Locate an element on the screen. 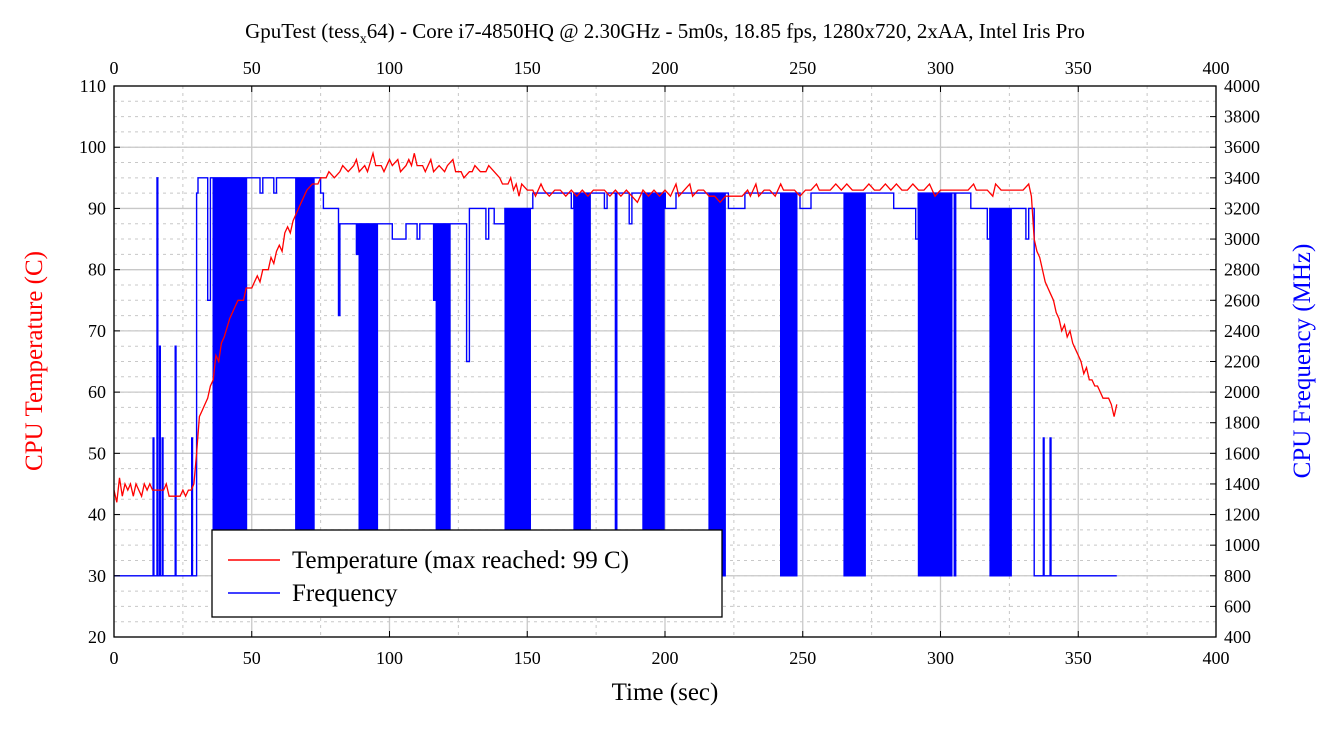  x-top-tick-label: 100 is located at coordinates (389, 68).